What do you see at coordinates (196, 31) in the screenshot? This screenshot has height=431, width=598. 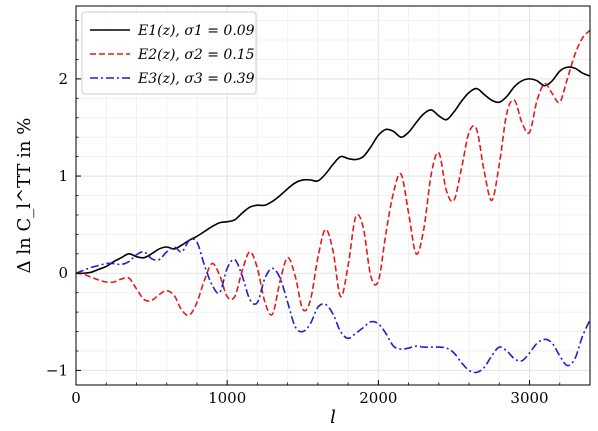 I see `legend-label-1: E1(z), σ1 = 0.09` at bounding box center [196, 31].